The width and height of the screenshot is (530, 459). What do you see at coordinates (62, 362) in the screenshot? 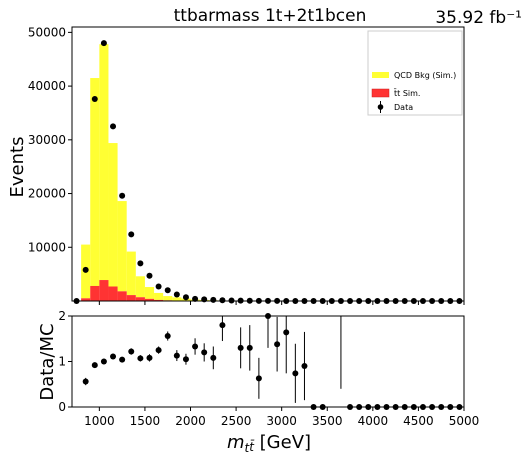
I see `ratio-y-tick-label: 1` at bounding box center [62, 362].